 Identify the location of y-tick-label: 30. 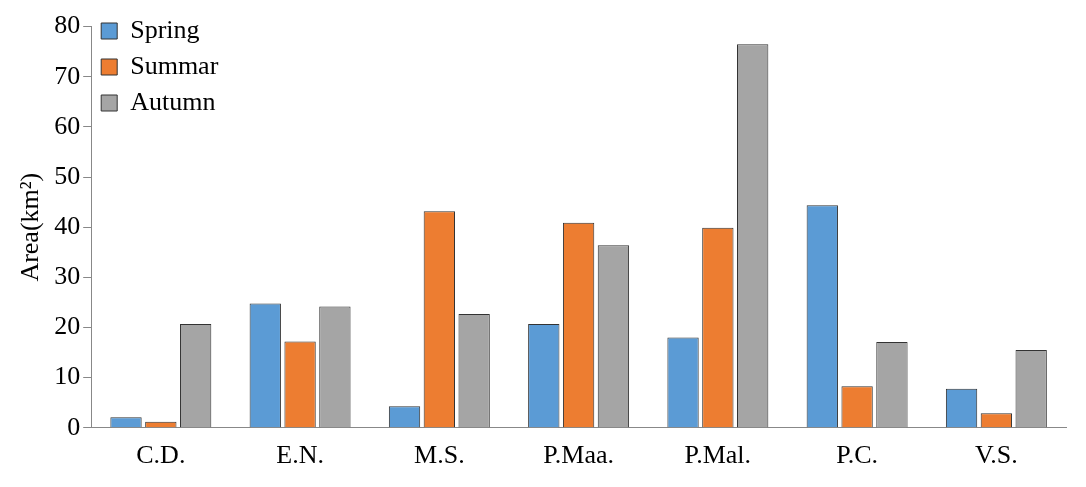
(67, 276).